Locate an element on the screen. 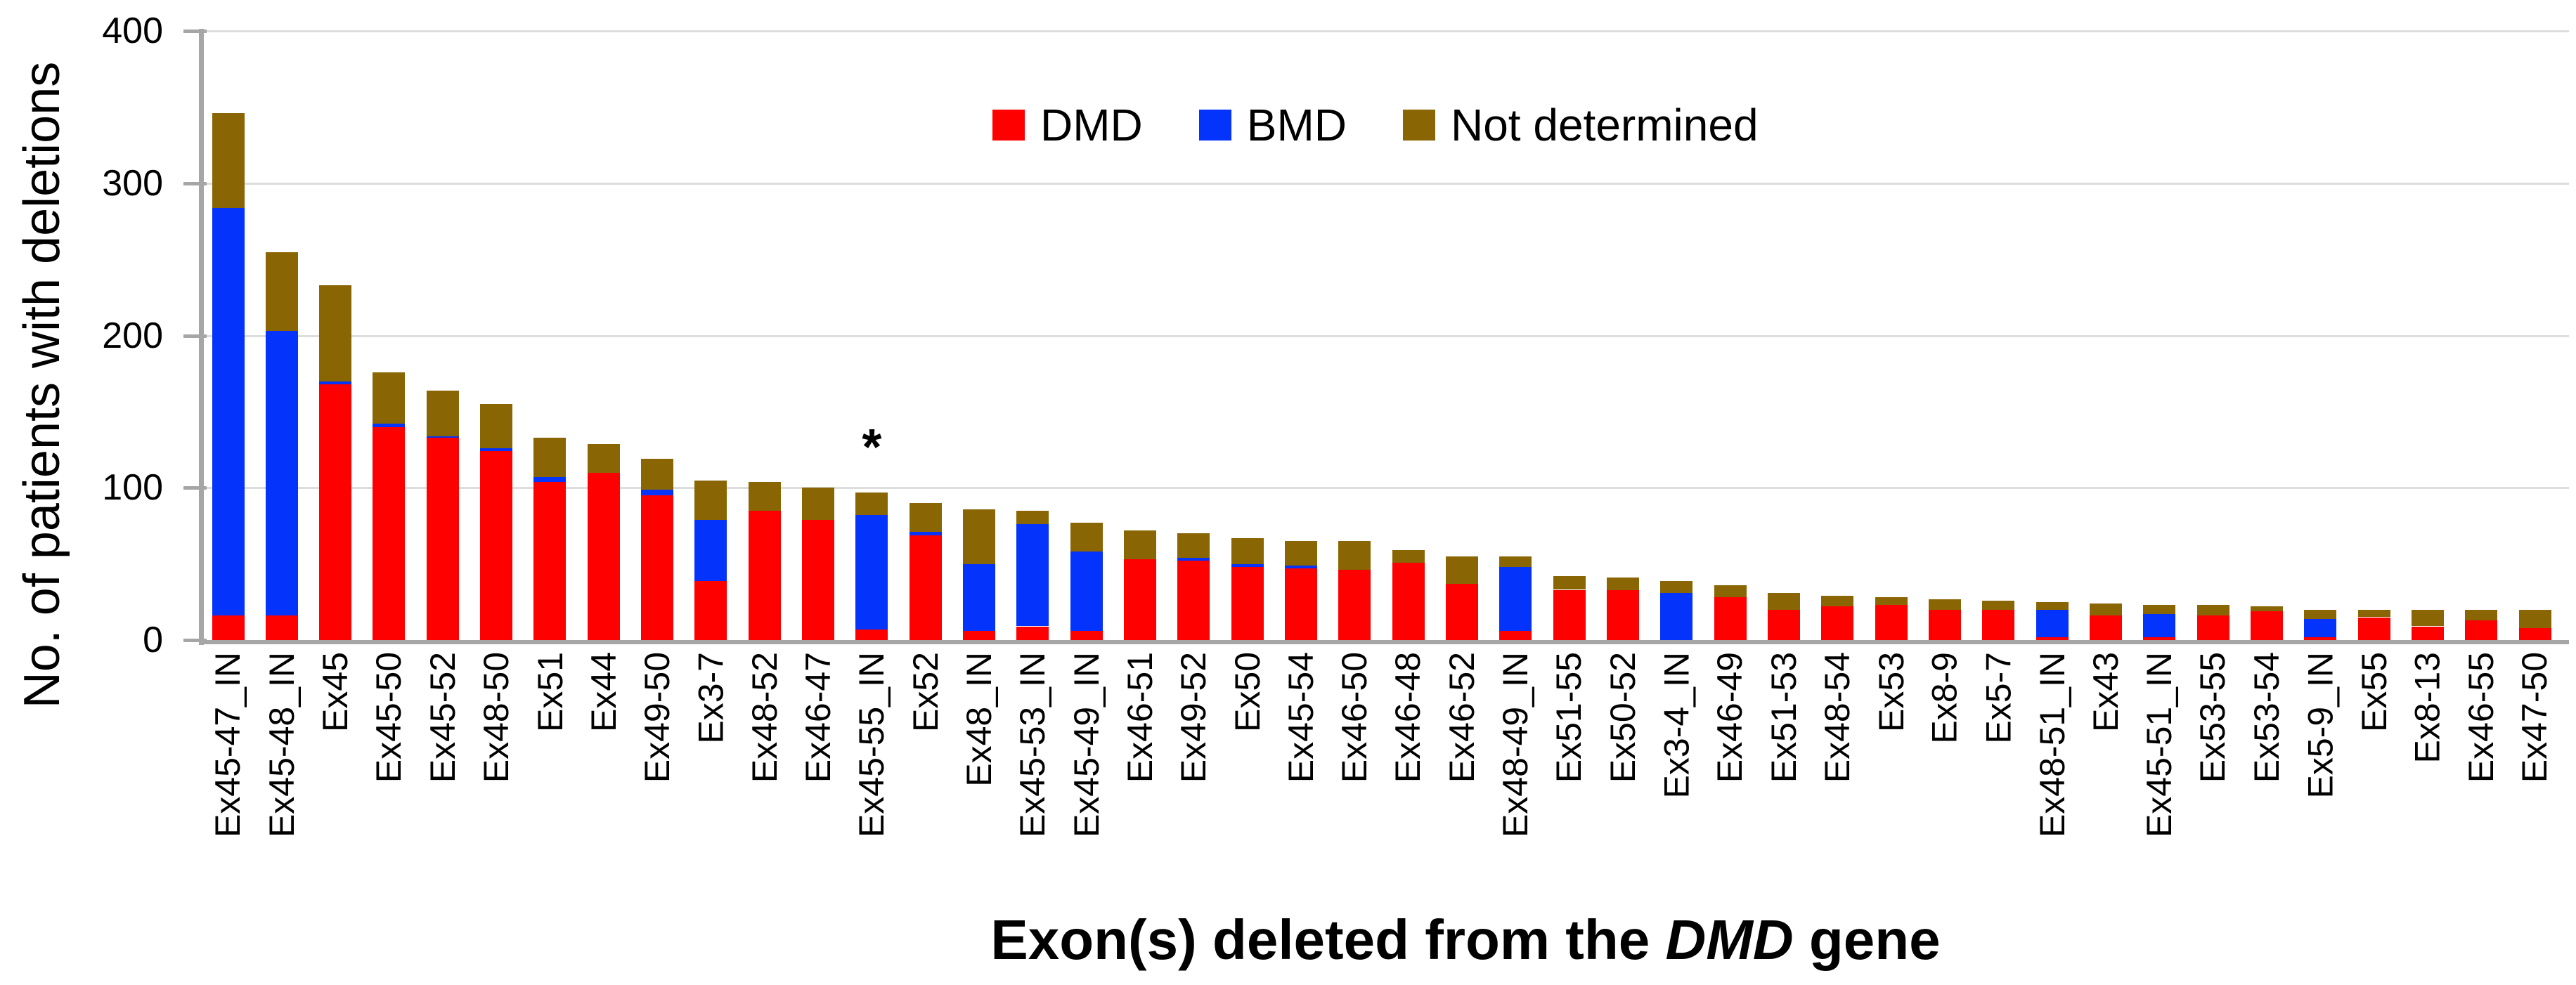  x-tick-label: Ex49-50 is located at coordinates (657, 717).